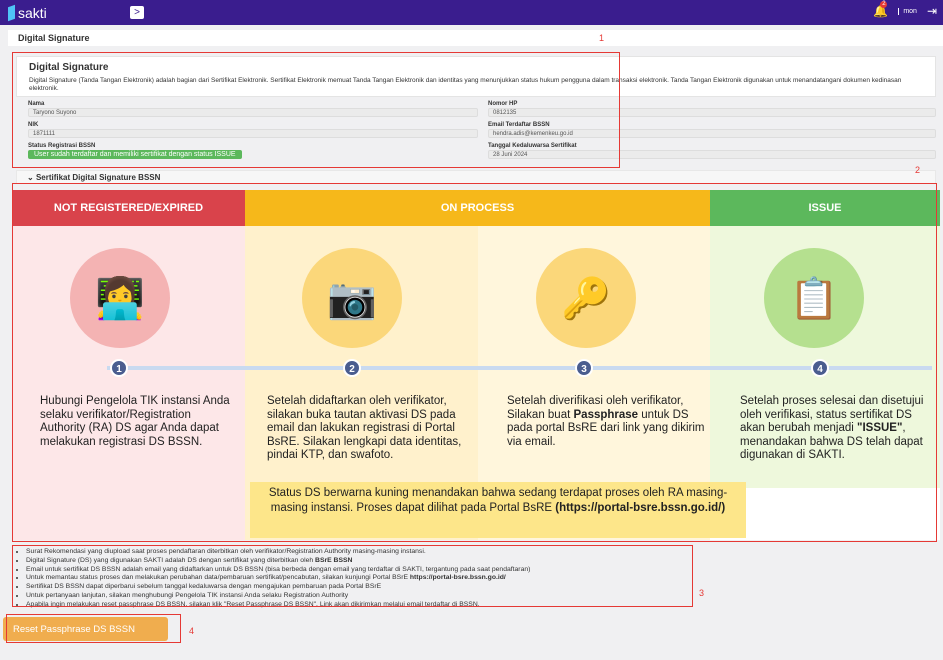 The height and width of the screenshot is (660, 943). What do you see at coordinates (352, 368) in the screenshot?
I see `step-2-badge: 2` at bounding box center [352, 368].